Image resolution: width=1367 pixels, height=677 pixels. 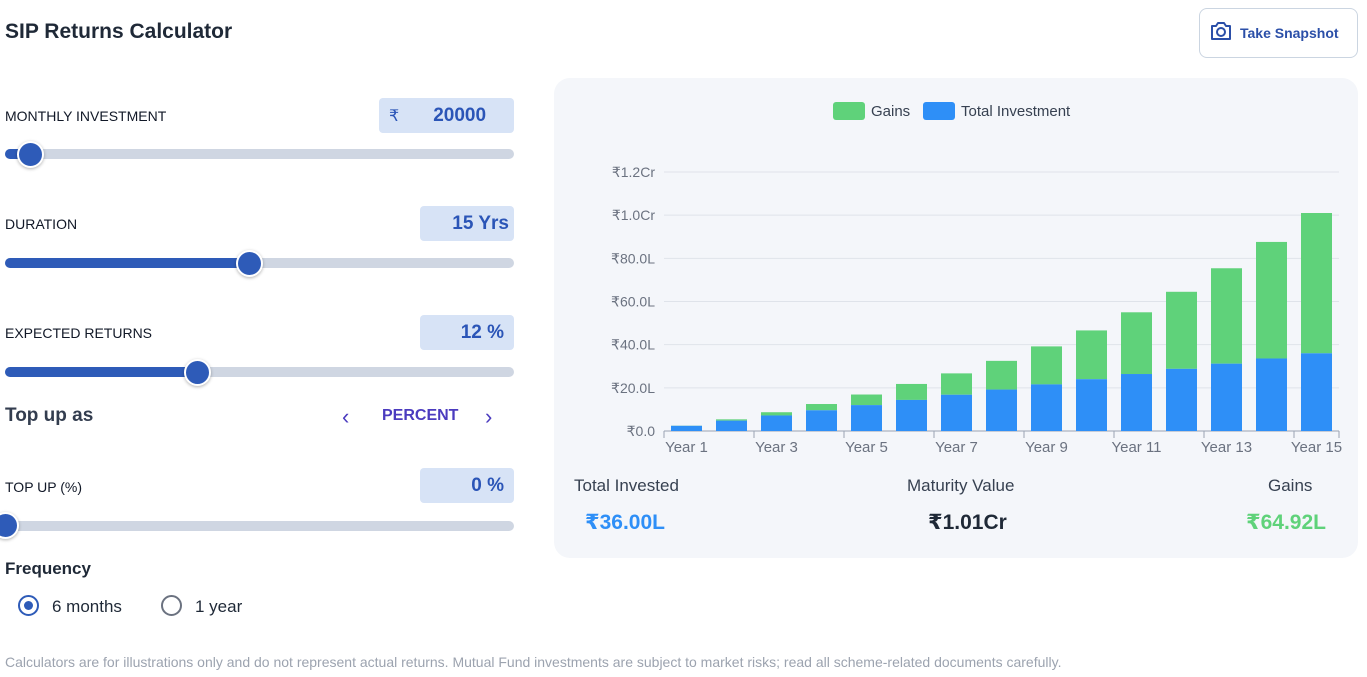 I want to click on legend-swatch-gains, so click(x=849, y=111).